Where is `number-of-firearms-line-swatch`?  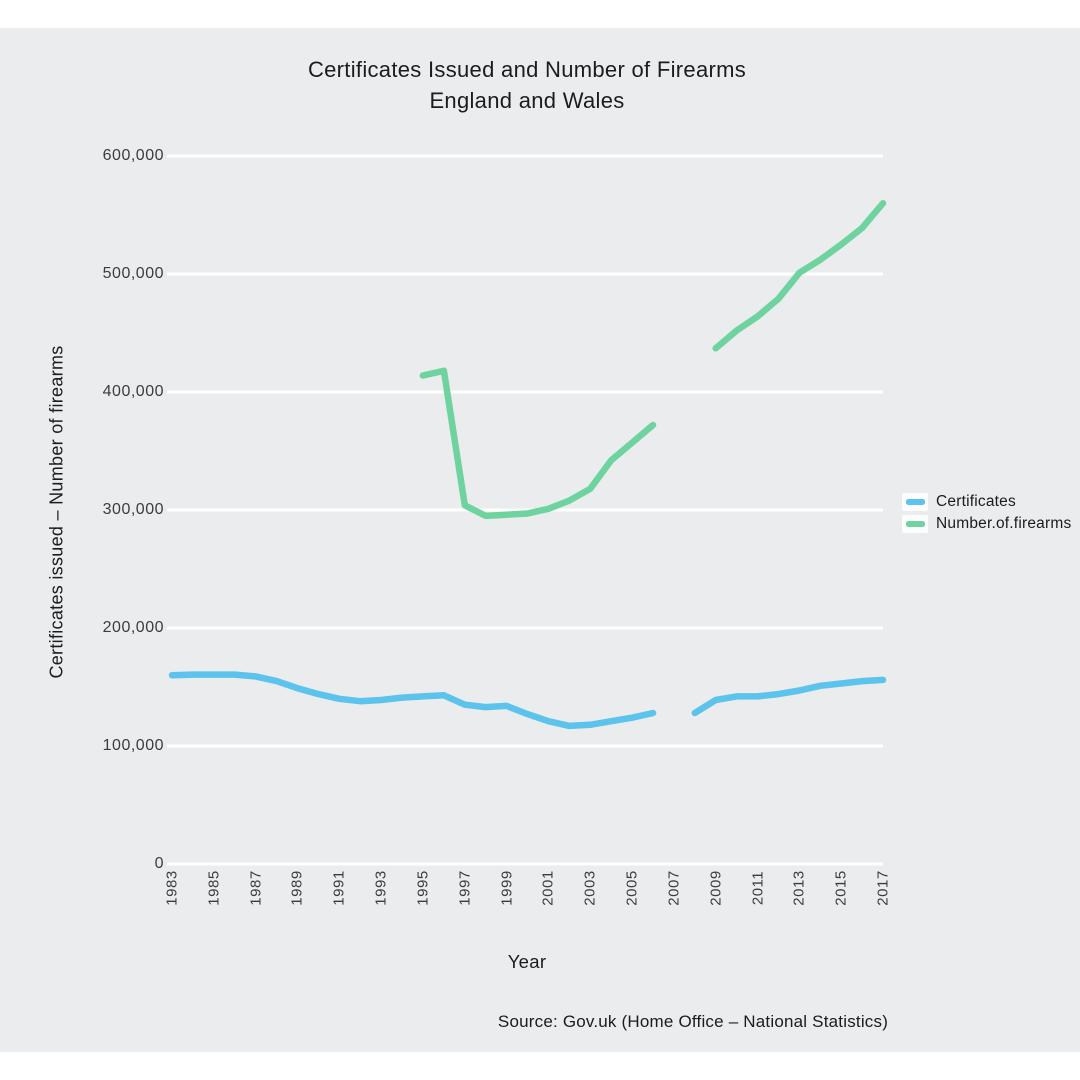 number-of-firearms-line-swatch is located at coordinates (915, 524).